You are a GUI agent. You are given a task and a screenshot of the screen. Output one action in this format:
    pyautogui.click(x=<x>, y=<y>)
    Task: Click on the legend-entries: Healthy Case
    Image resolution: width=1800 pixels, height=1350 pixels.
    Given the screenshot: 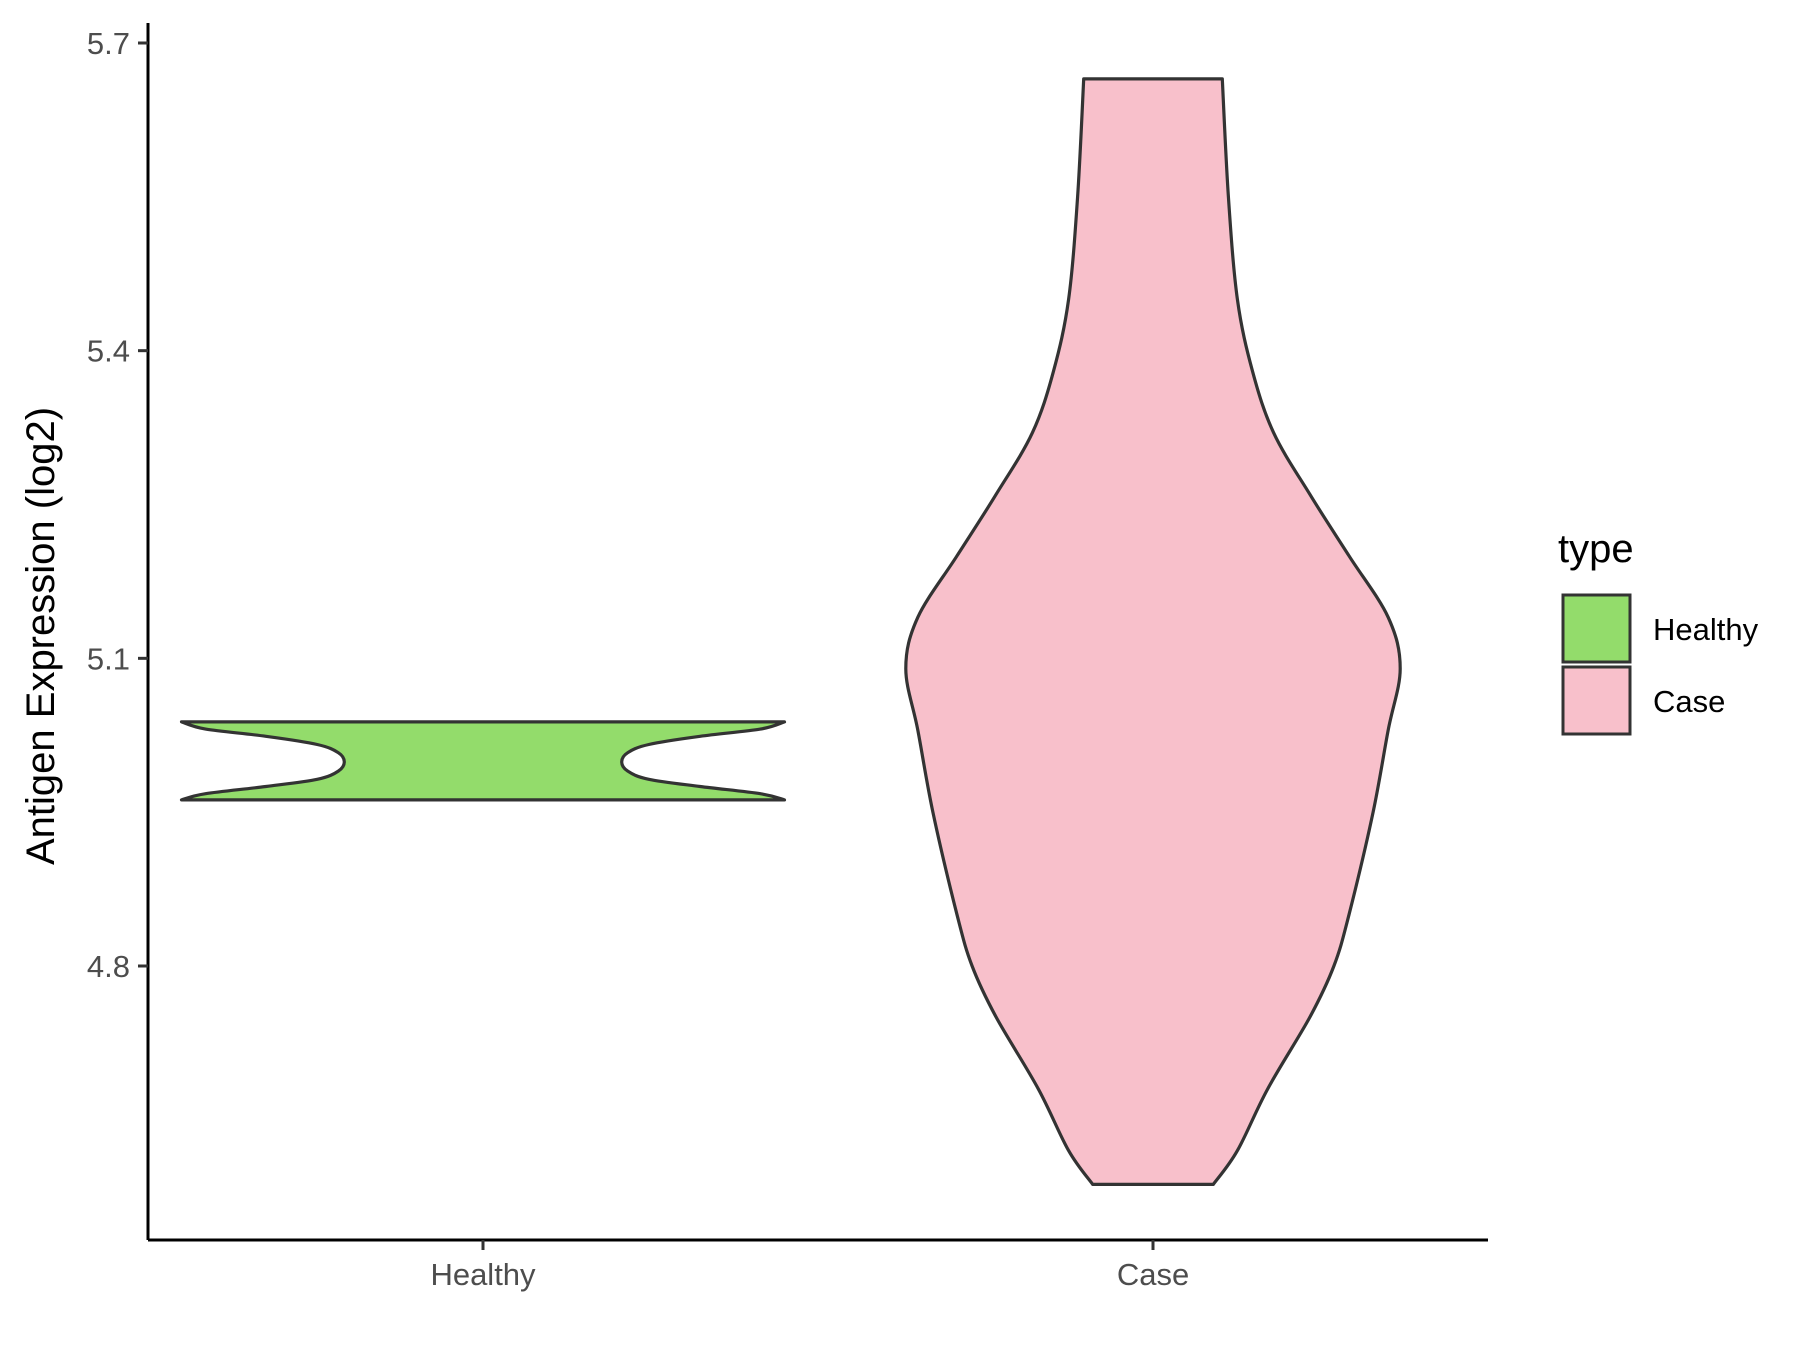 What is the action you would take?
    pyautogui.click(x=1660, y=664)
    